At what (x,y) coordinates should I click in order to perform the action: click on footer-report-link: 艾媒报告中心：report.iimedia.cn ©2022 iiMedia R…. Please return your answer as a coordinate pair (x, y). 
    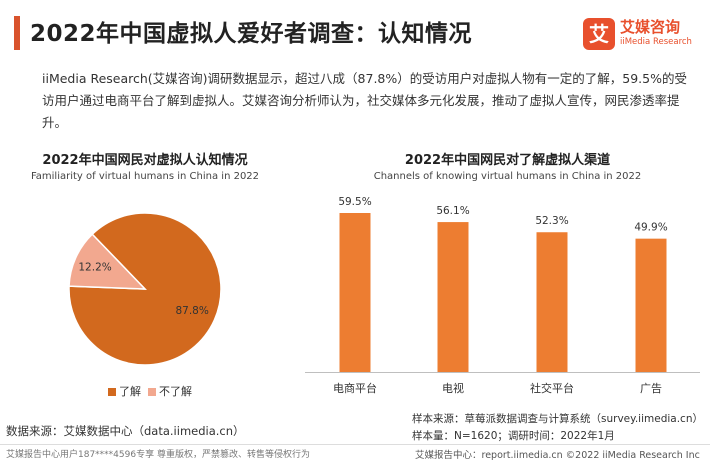
    Looking at the image, I should click on (557, 455).